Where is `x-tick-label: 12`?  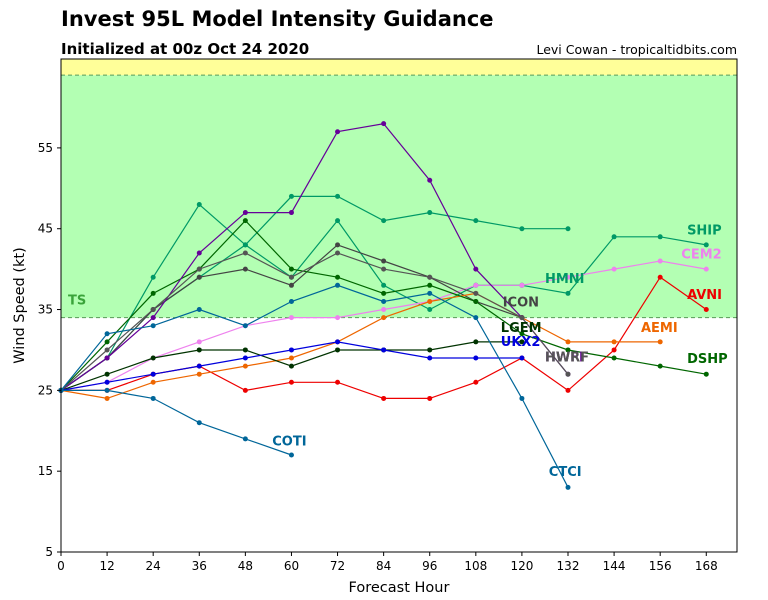 x-tick-label: 12 is located at coordinates (106, 566).